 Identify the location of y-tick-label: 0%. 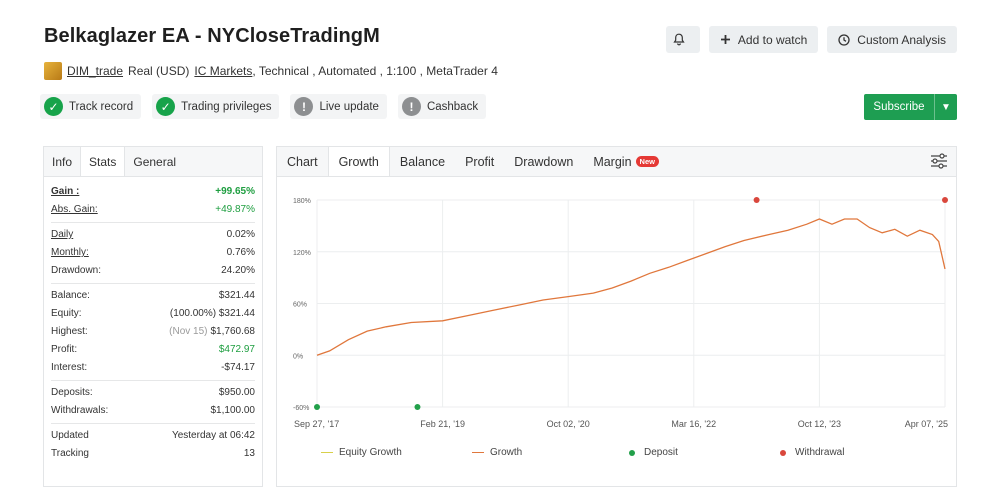
(298, 356).